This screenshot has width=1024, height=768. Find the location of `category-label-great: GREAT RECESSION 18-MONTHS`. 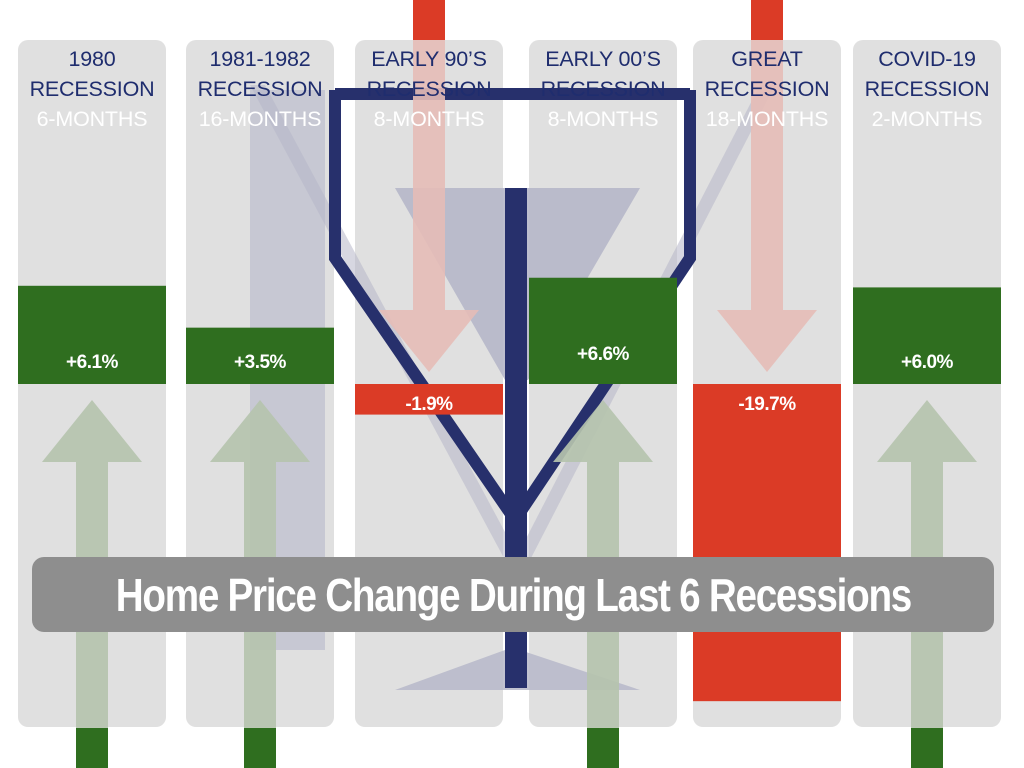

category-label-great: GREAT RECESSION 18-MONTHS is located at coordinates (767, 89).